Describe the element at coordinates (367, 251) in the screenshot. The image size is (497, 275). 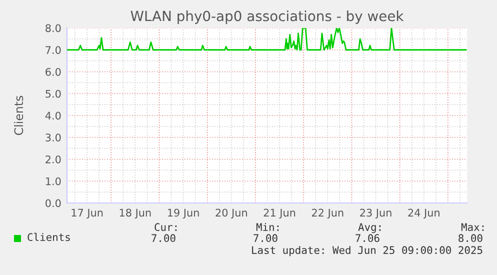
I see `text: Last update: Wed Jun 25 09:00:00 2025` at that location.